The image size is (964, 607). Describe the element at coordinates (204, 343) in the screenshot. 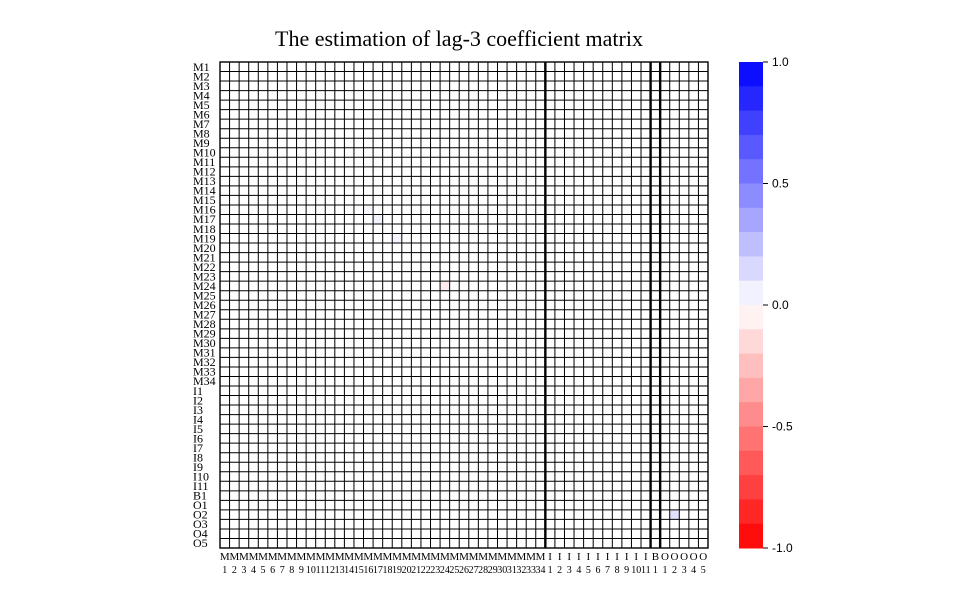

I see `row-label: M30` at that location.